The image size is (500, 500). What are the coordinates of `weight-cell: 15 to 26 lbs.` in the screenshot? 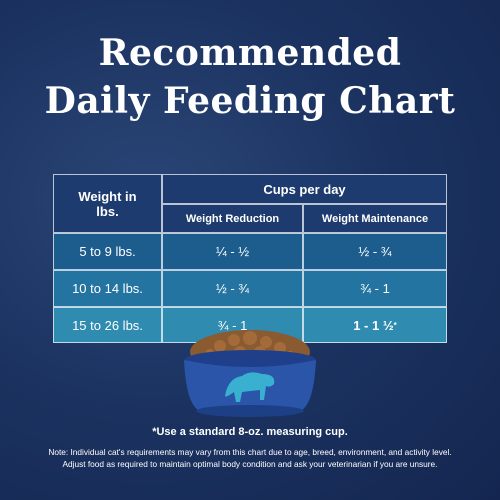 It's located at (107, 325).